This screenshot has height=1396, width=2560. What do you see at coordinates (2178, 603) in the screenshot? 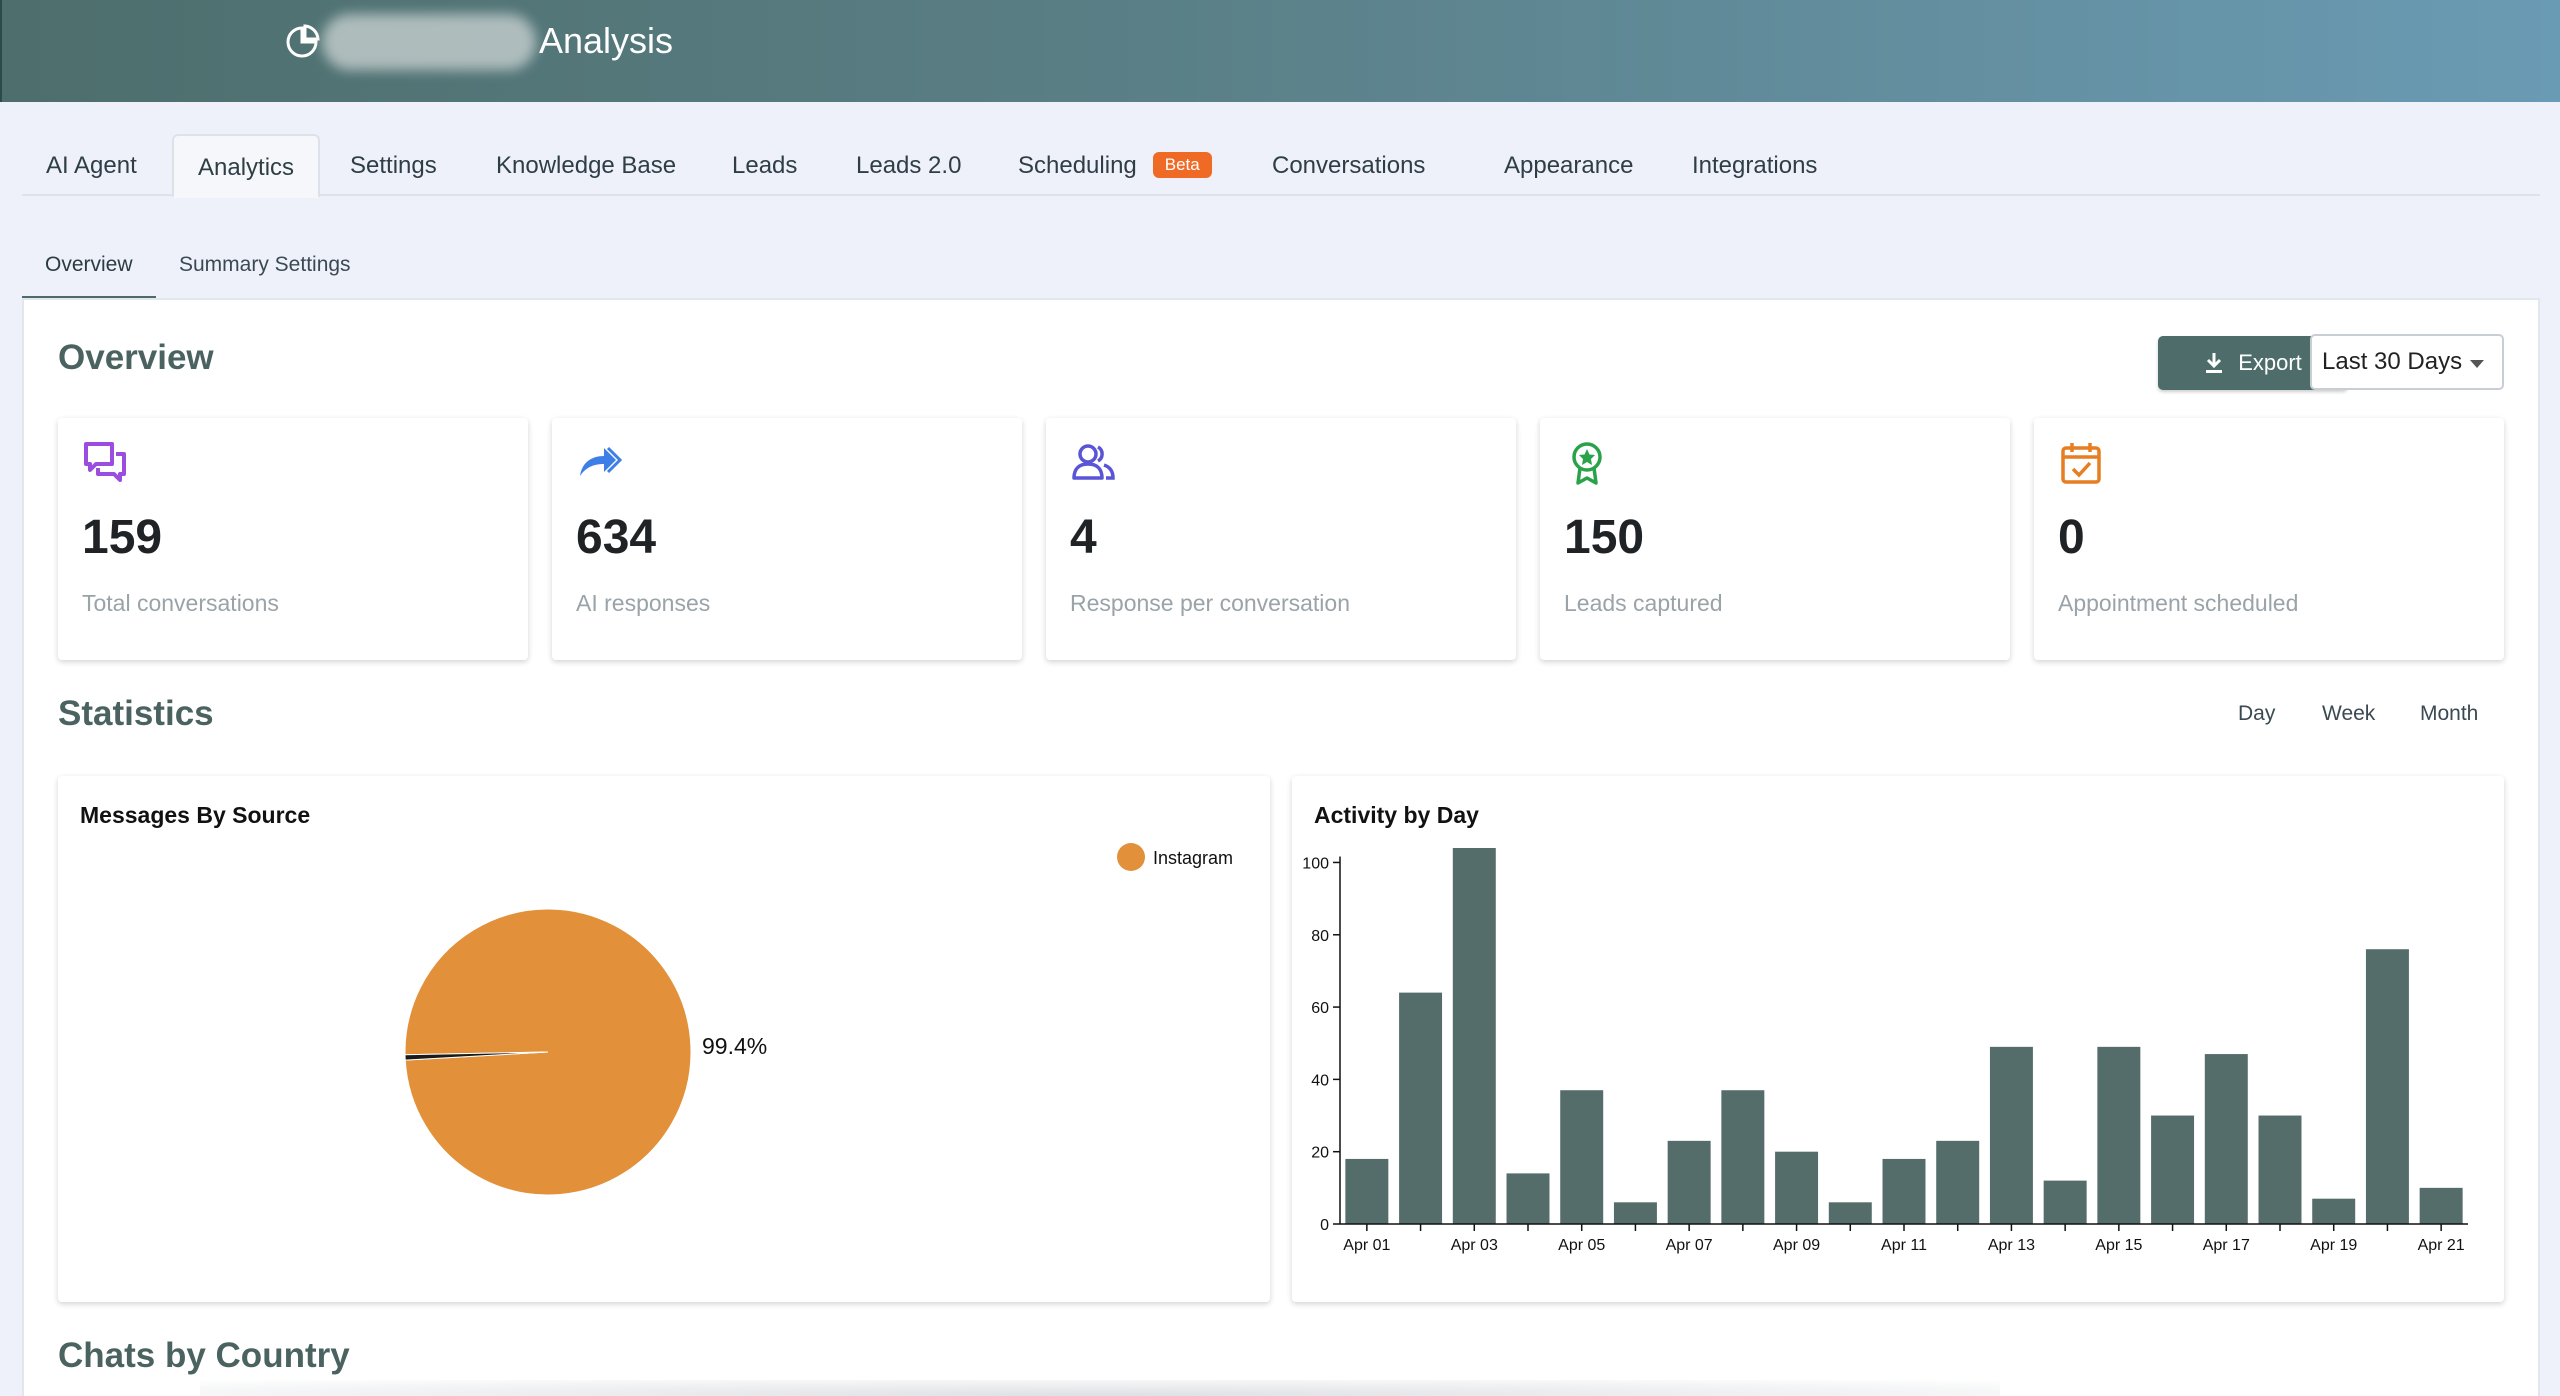
I see `stat-label: Appointment scheduled` at bounding box center [2178, 603].